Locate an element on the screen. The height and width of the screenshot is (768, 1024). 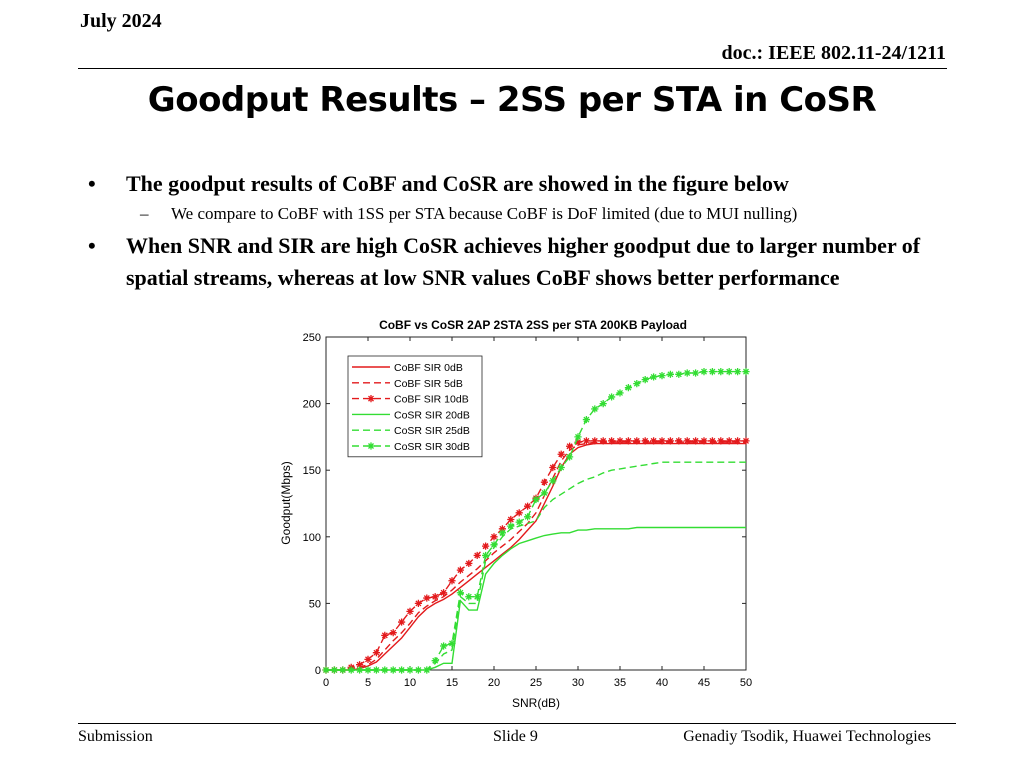
footer-submission: Submission is located at coordinates (115, 736).